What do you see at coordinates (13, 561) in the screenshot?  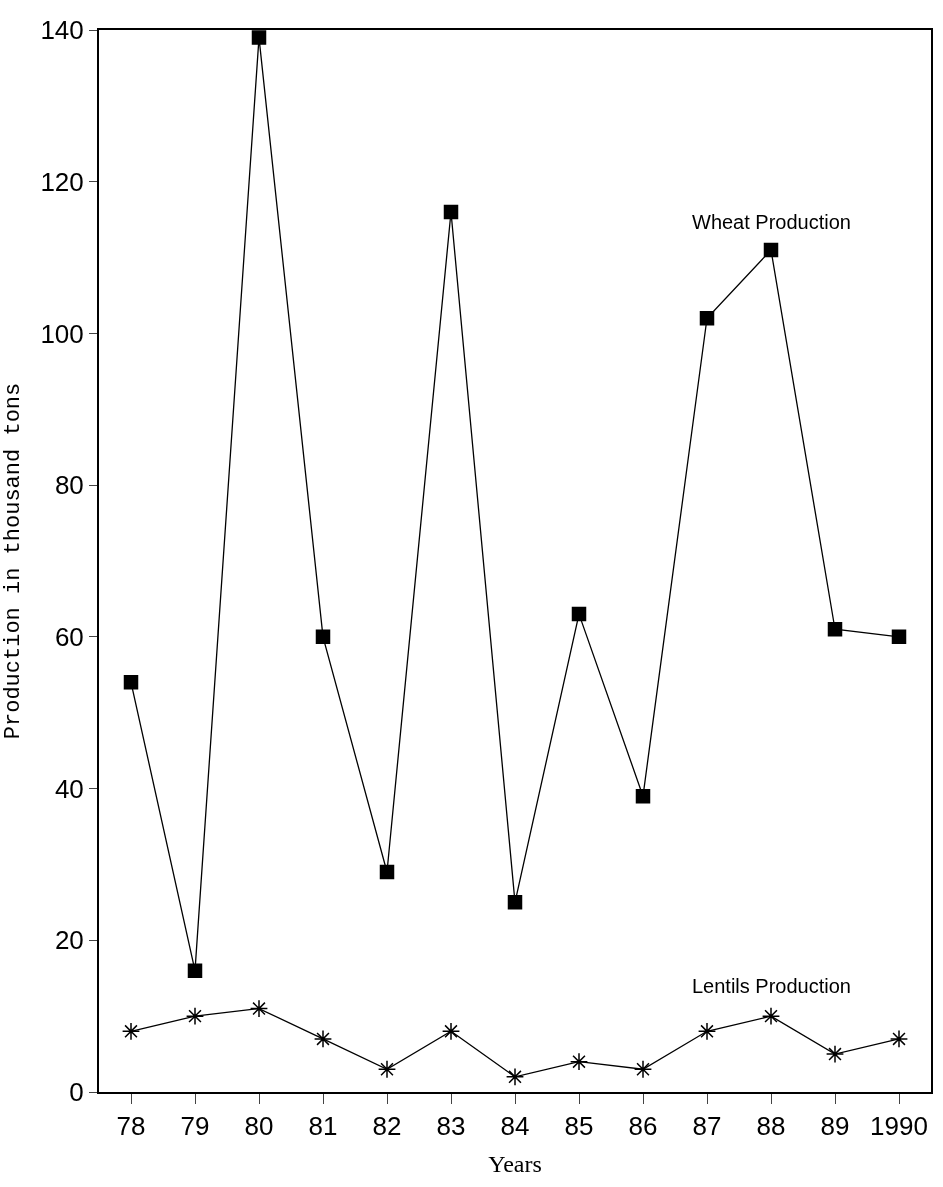 I see `y-axis-title: Production in thousand tons` at bounding box center [13, 561].